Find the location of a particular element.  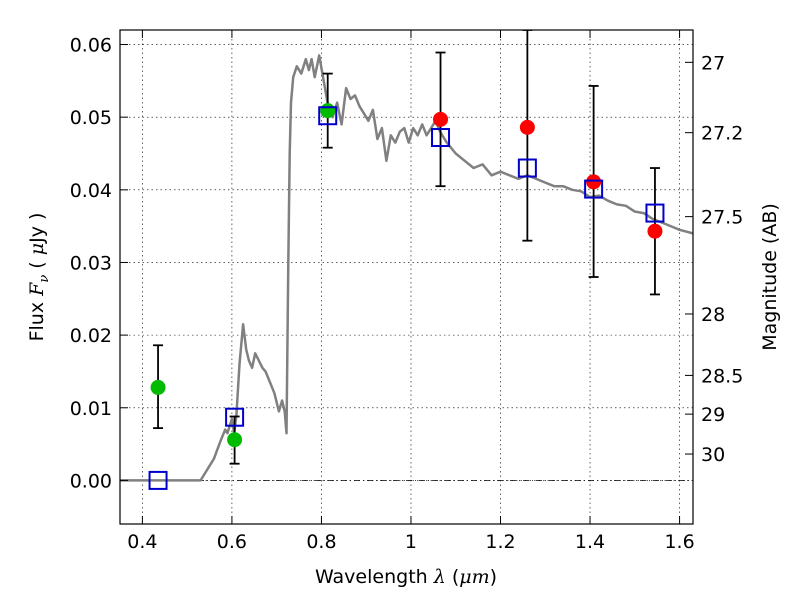

x-tick-label: 1.6 is located at coordinates (679, 542).